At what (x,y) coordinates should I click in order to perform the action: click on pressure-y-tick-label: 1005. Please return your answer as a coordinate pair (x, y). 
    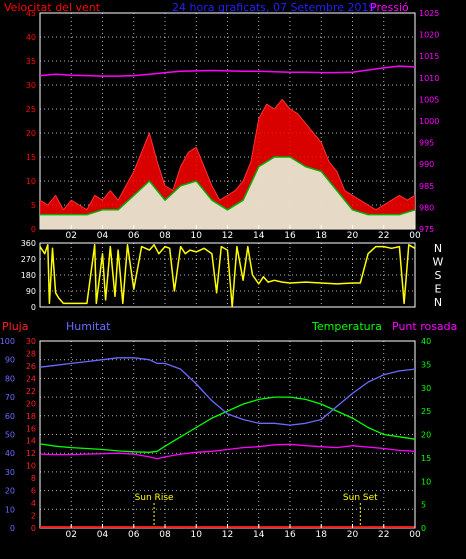
    Looking at the image, I should click on (429, 99).